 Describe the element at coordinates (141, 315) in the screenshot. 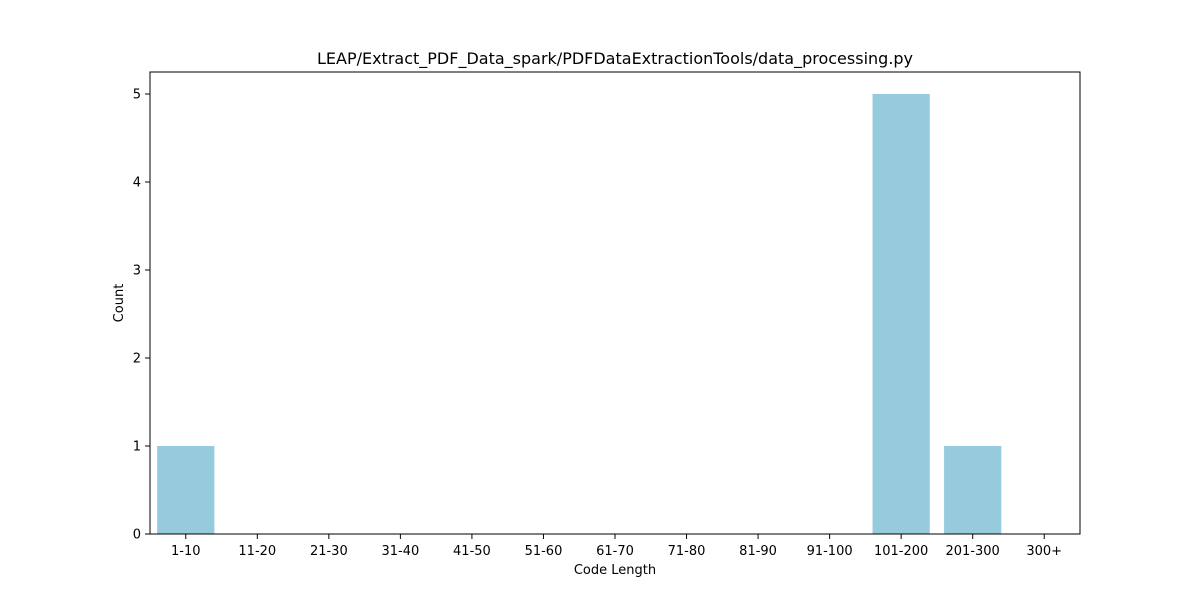

I see `y-axis-ticks: 0 1 2 3 4 5` at that location.